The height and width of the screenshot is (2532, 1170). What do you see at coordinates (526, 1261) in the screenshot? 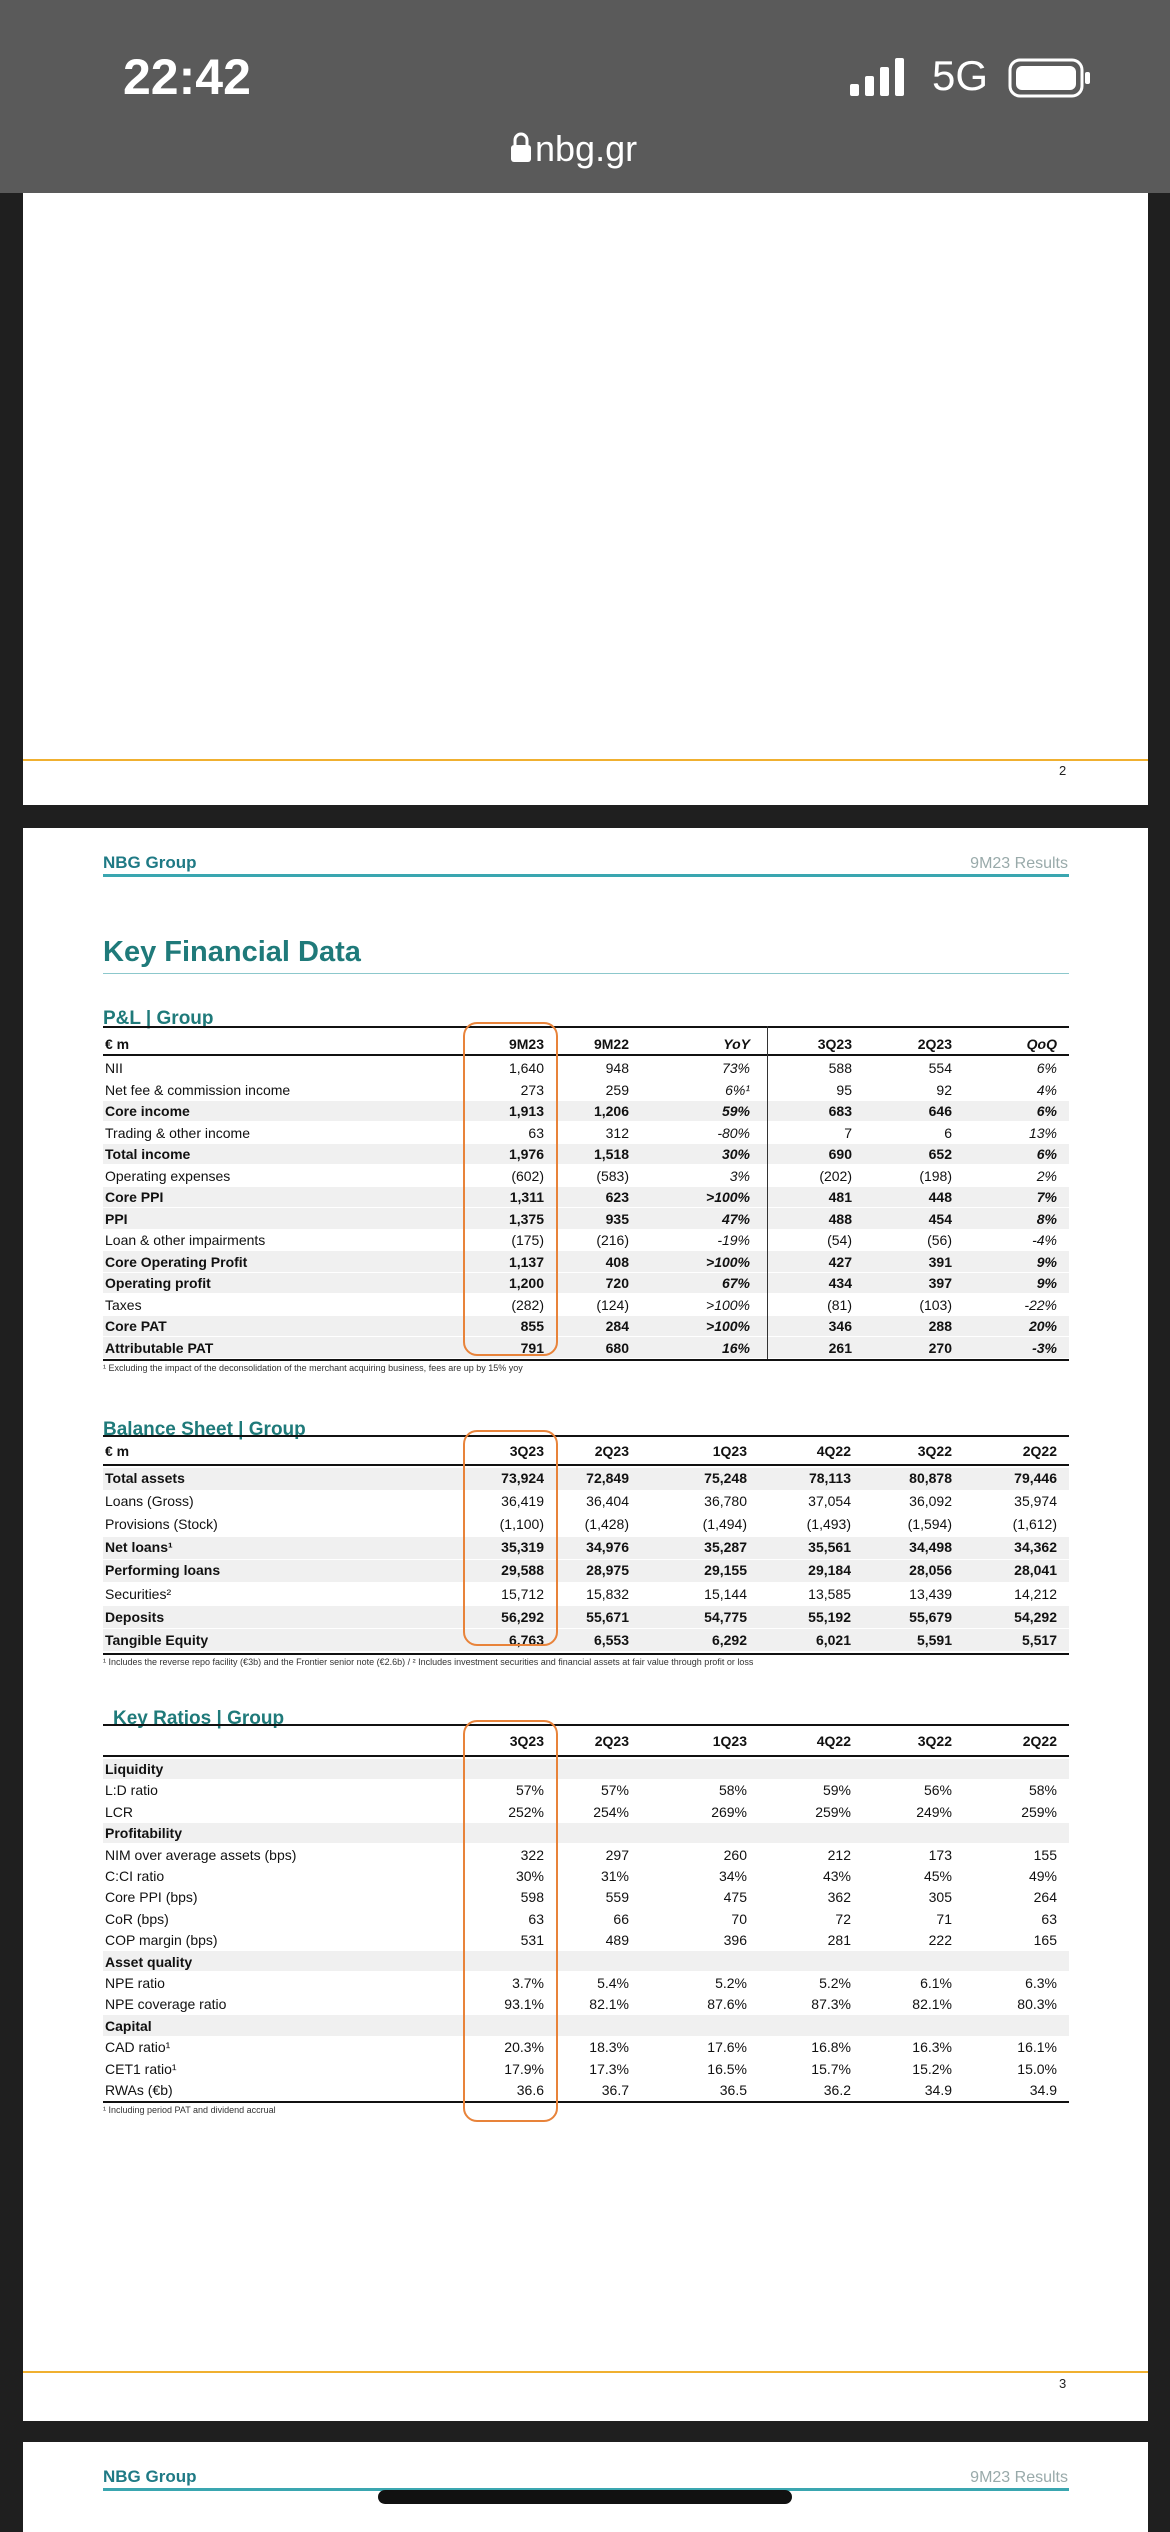
I see `cell-value: 1,137` at bounding box center [526, 1261].